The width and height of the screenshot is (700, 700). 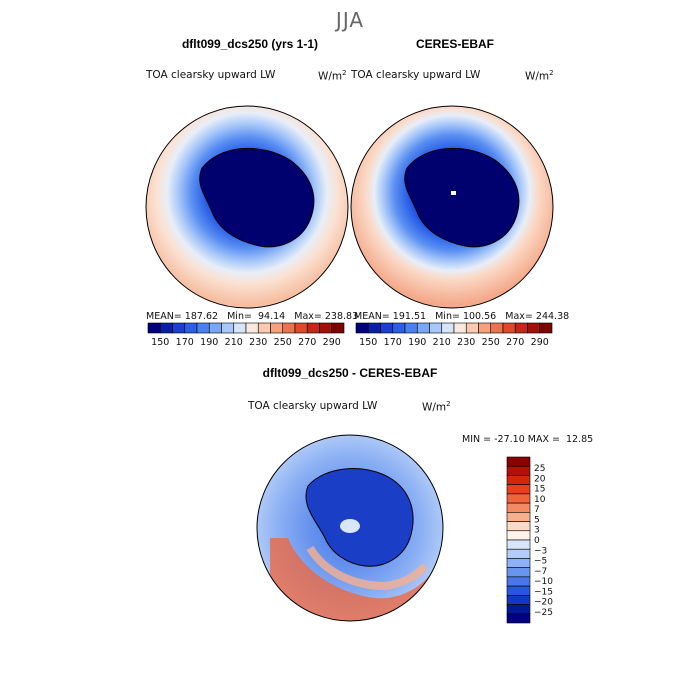 I want to click on panel2-map, so click(x=452, y=207).